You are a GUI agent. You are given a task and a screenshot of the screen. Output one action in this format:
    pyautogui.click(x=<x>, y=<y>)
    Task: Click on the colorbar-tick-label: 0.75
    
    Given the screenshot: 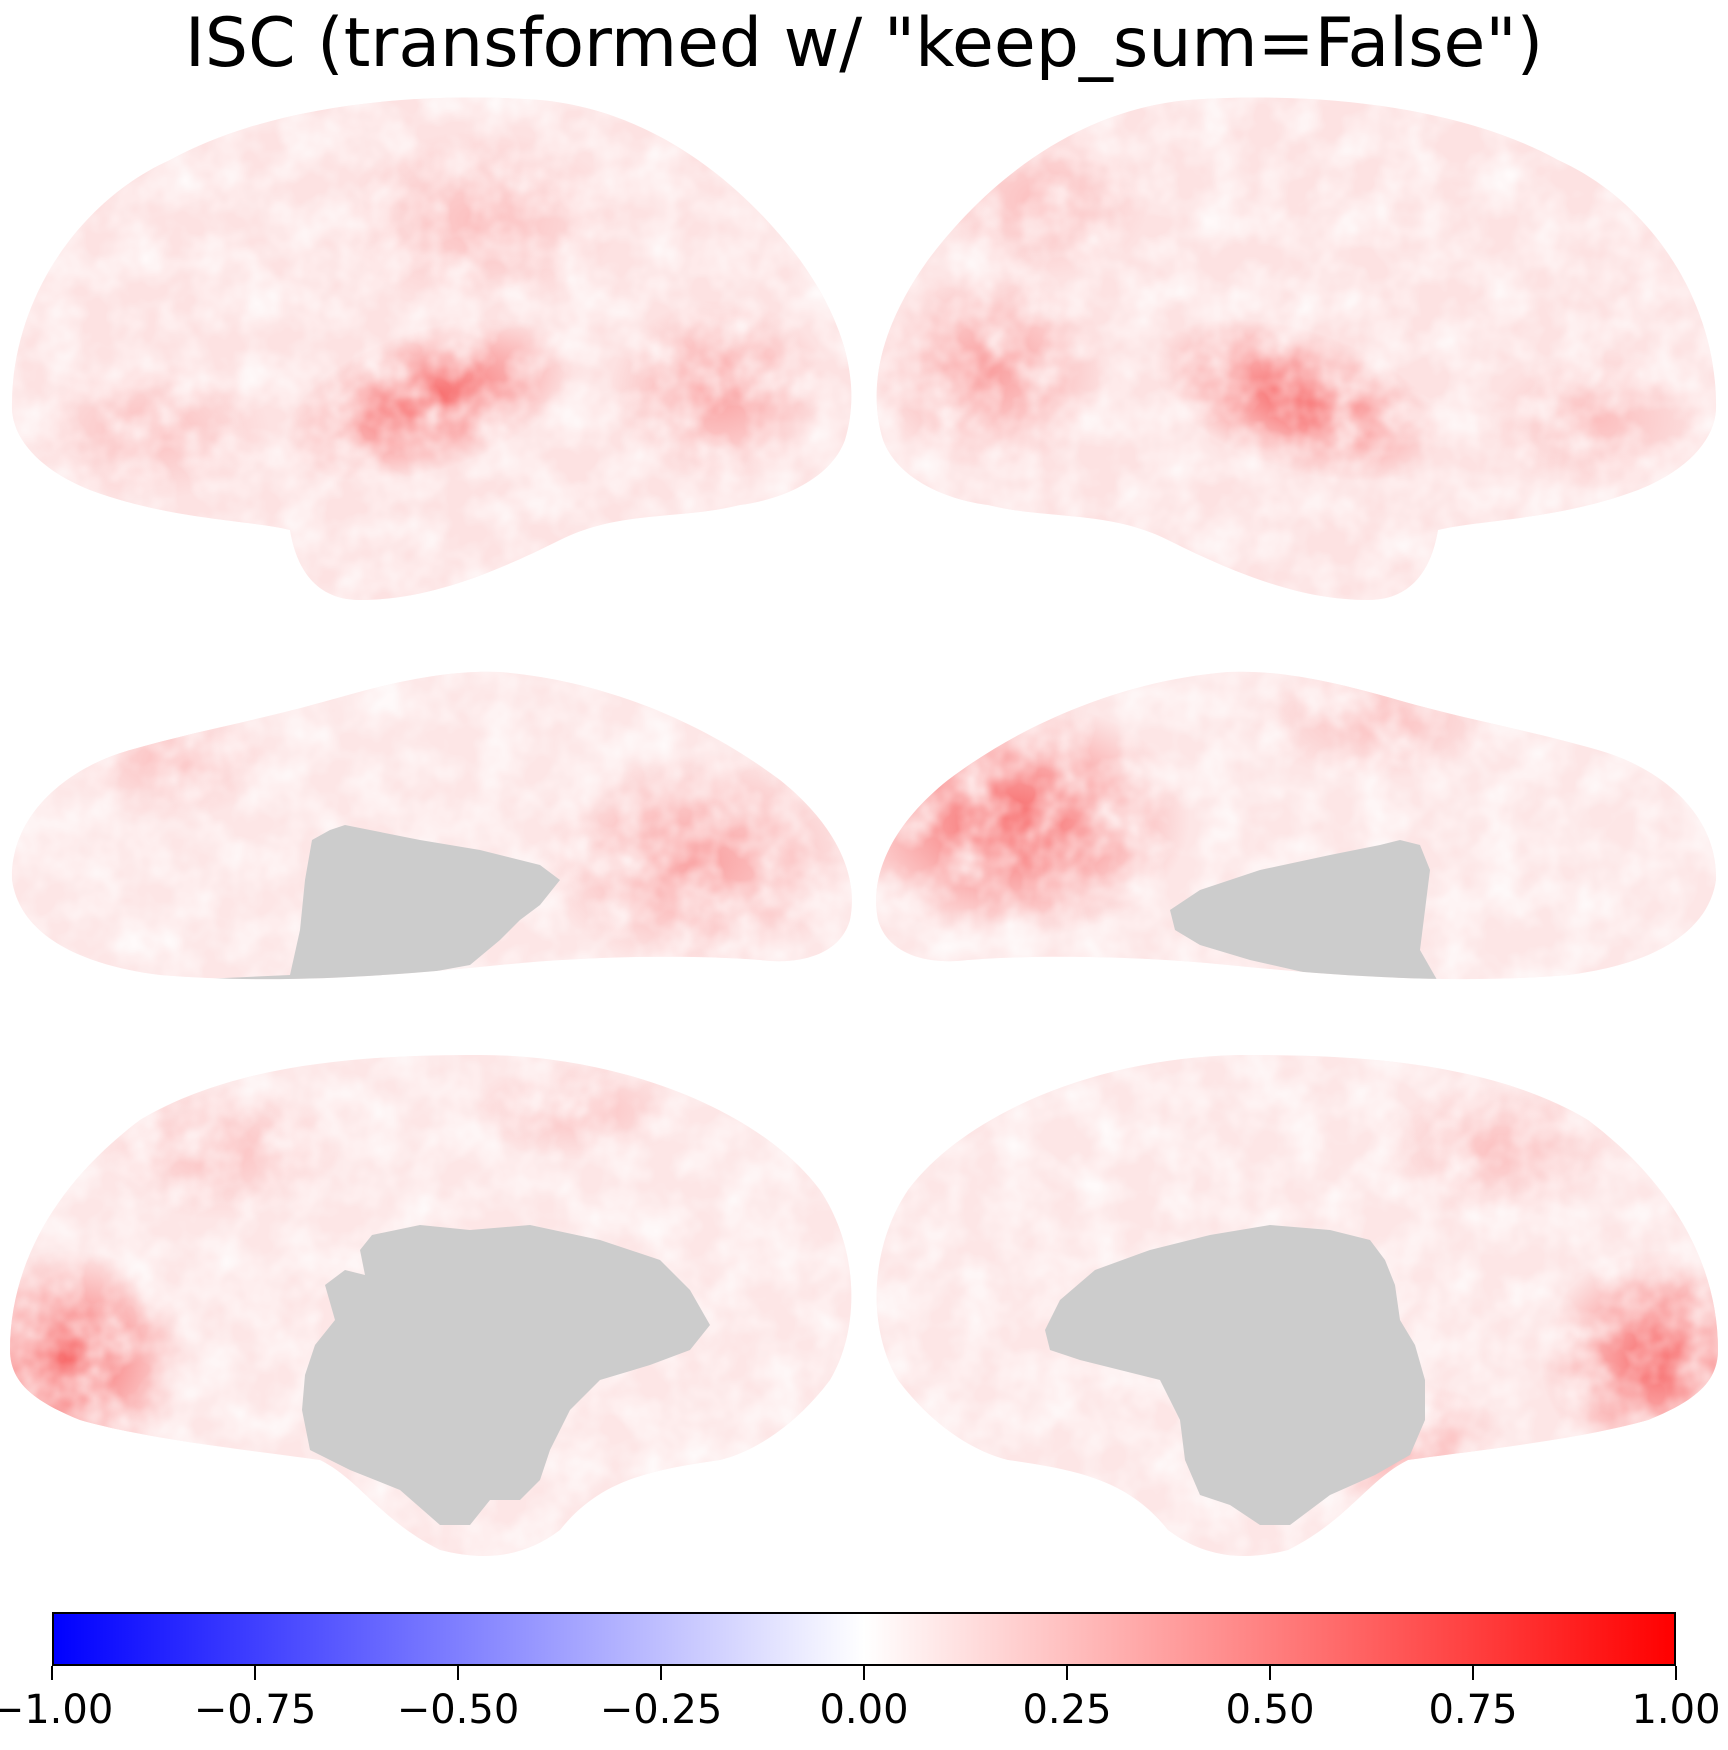 What is the action you would take?
    pyautogui.click(x=1473, y=1710)
    